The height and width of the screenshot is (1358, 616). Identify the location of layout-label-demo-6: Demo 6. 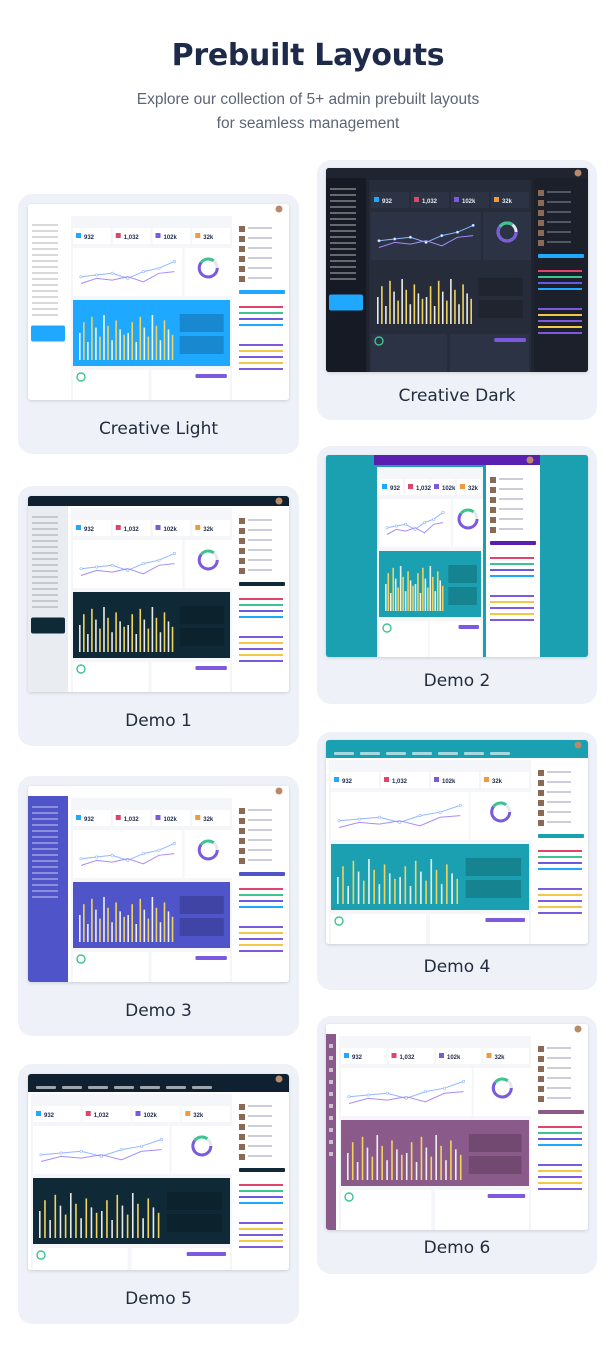
(457, 1248).